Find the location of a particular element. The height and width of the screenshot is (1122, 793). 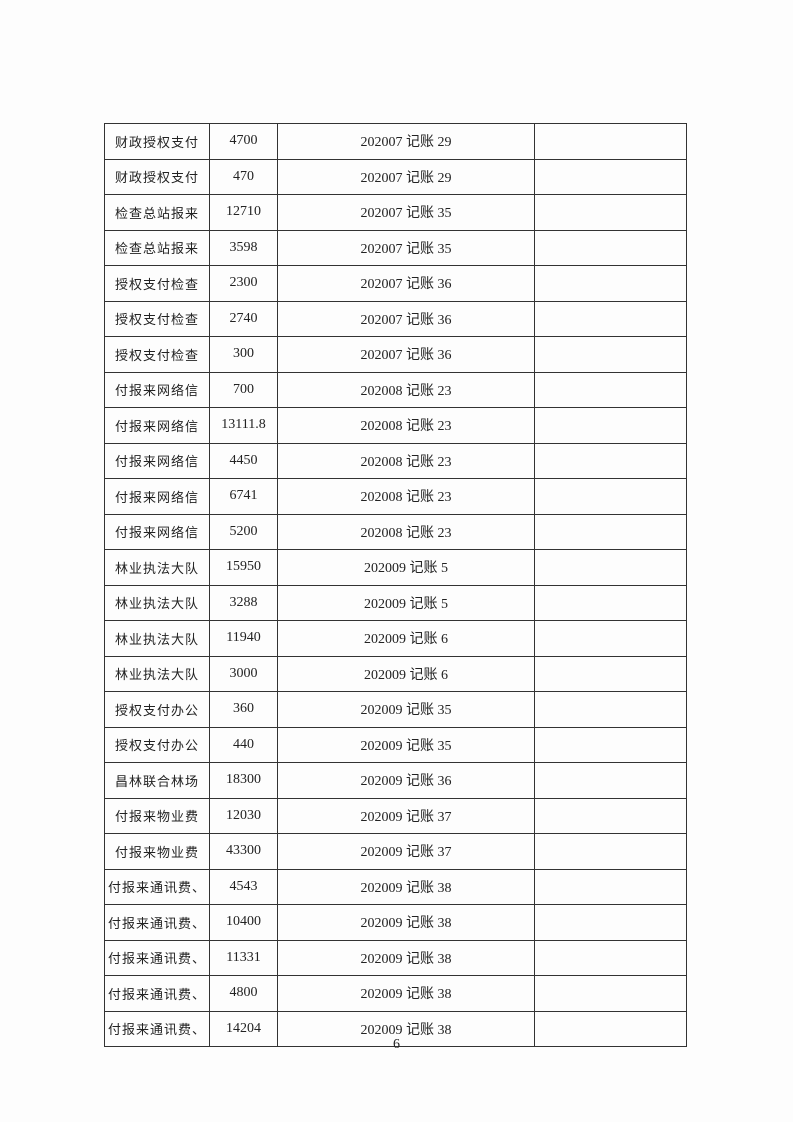

table-row: 授权支付检查 2740 202007 记账 36 is located at coordinates (395, 318).